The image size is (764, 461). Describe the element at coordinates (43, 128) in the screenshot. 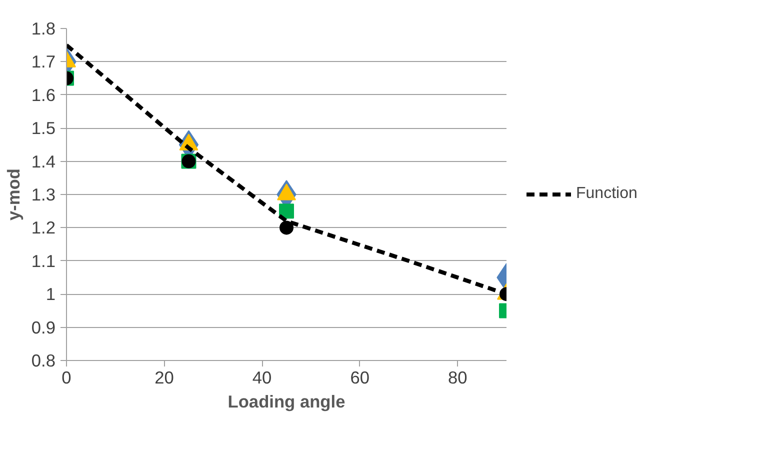

I see `y-tick-label: 1.5` at that location.